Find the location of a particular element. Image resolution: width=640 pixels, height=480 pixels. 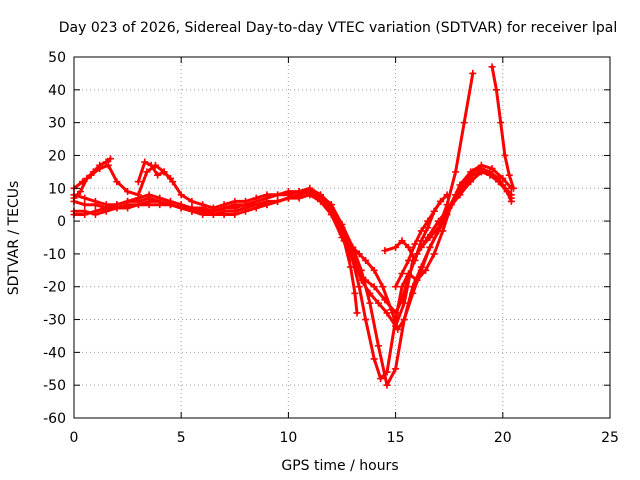

x-tick-label: 10 is located at coordinates (288, 438).